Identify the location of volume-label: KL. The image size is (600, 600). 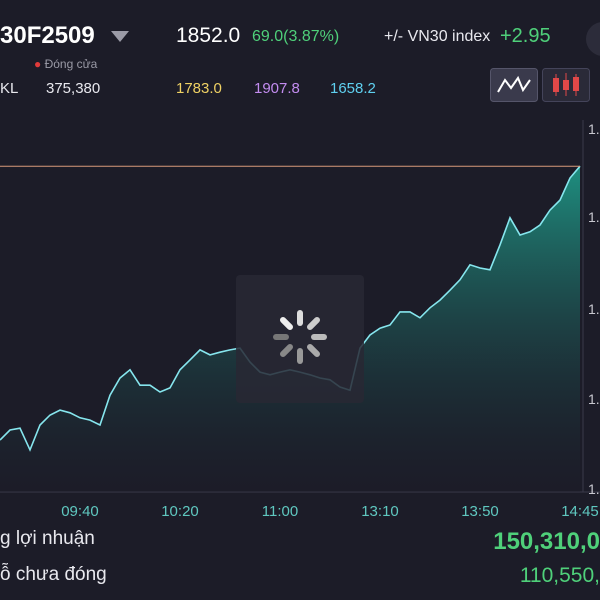
(9, 88).